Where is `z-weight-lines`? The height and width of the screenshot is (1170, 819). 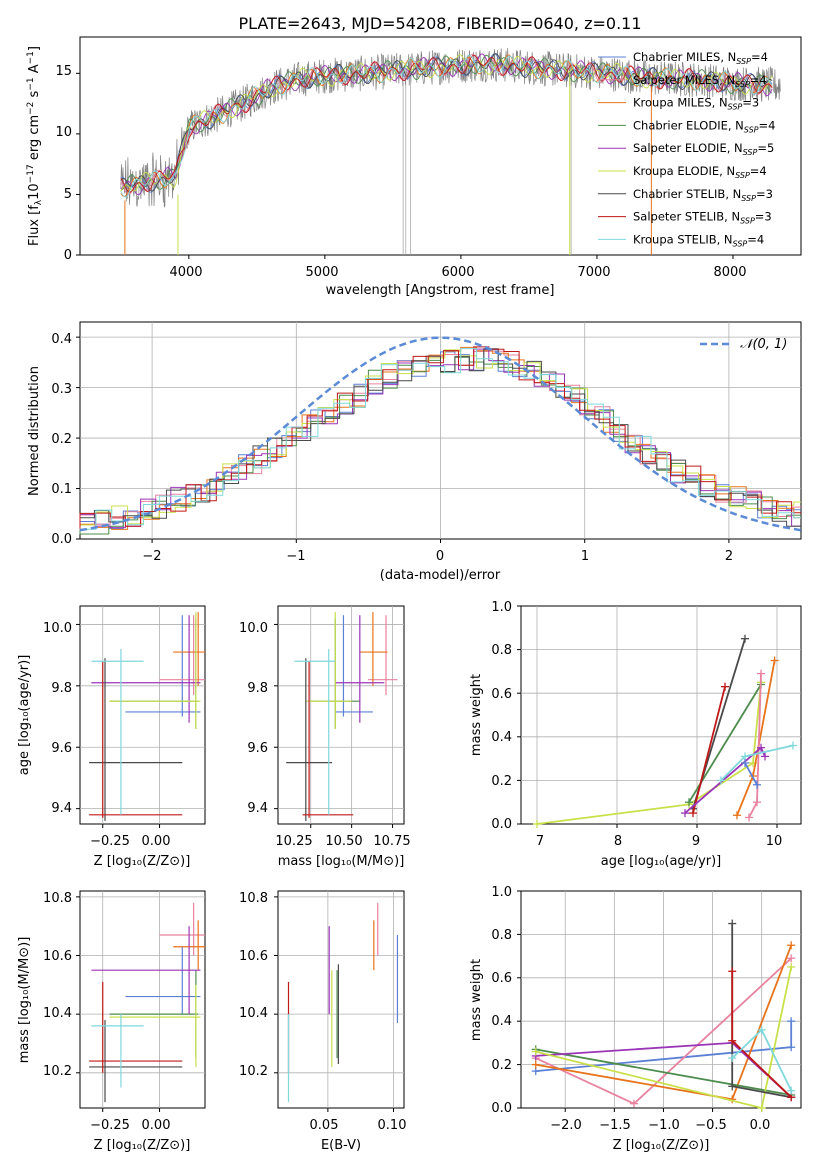 z-weight-lines is located at coordinates (659, 1001).